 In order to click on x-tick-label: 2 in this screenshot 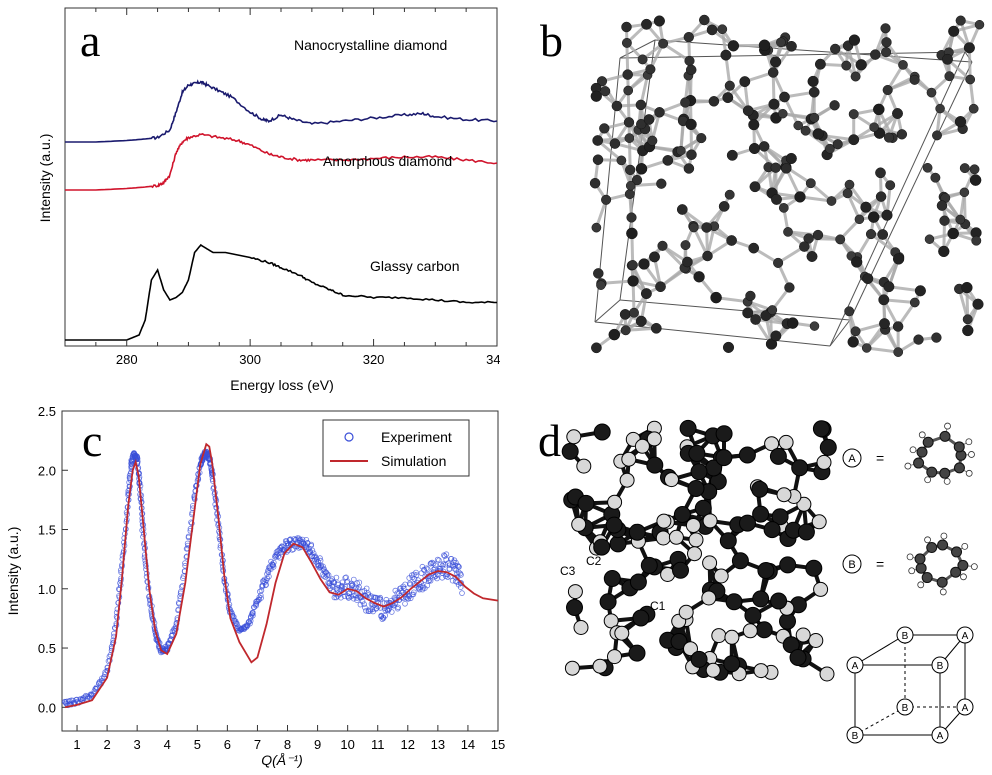, I will do `click(106, 744)`.